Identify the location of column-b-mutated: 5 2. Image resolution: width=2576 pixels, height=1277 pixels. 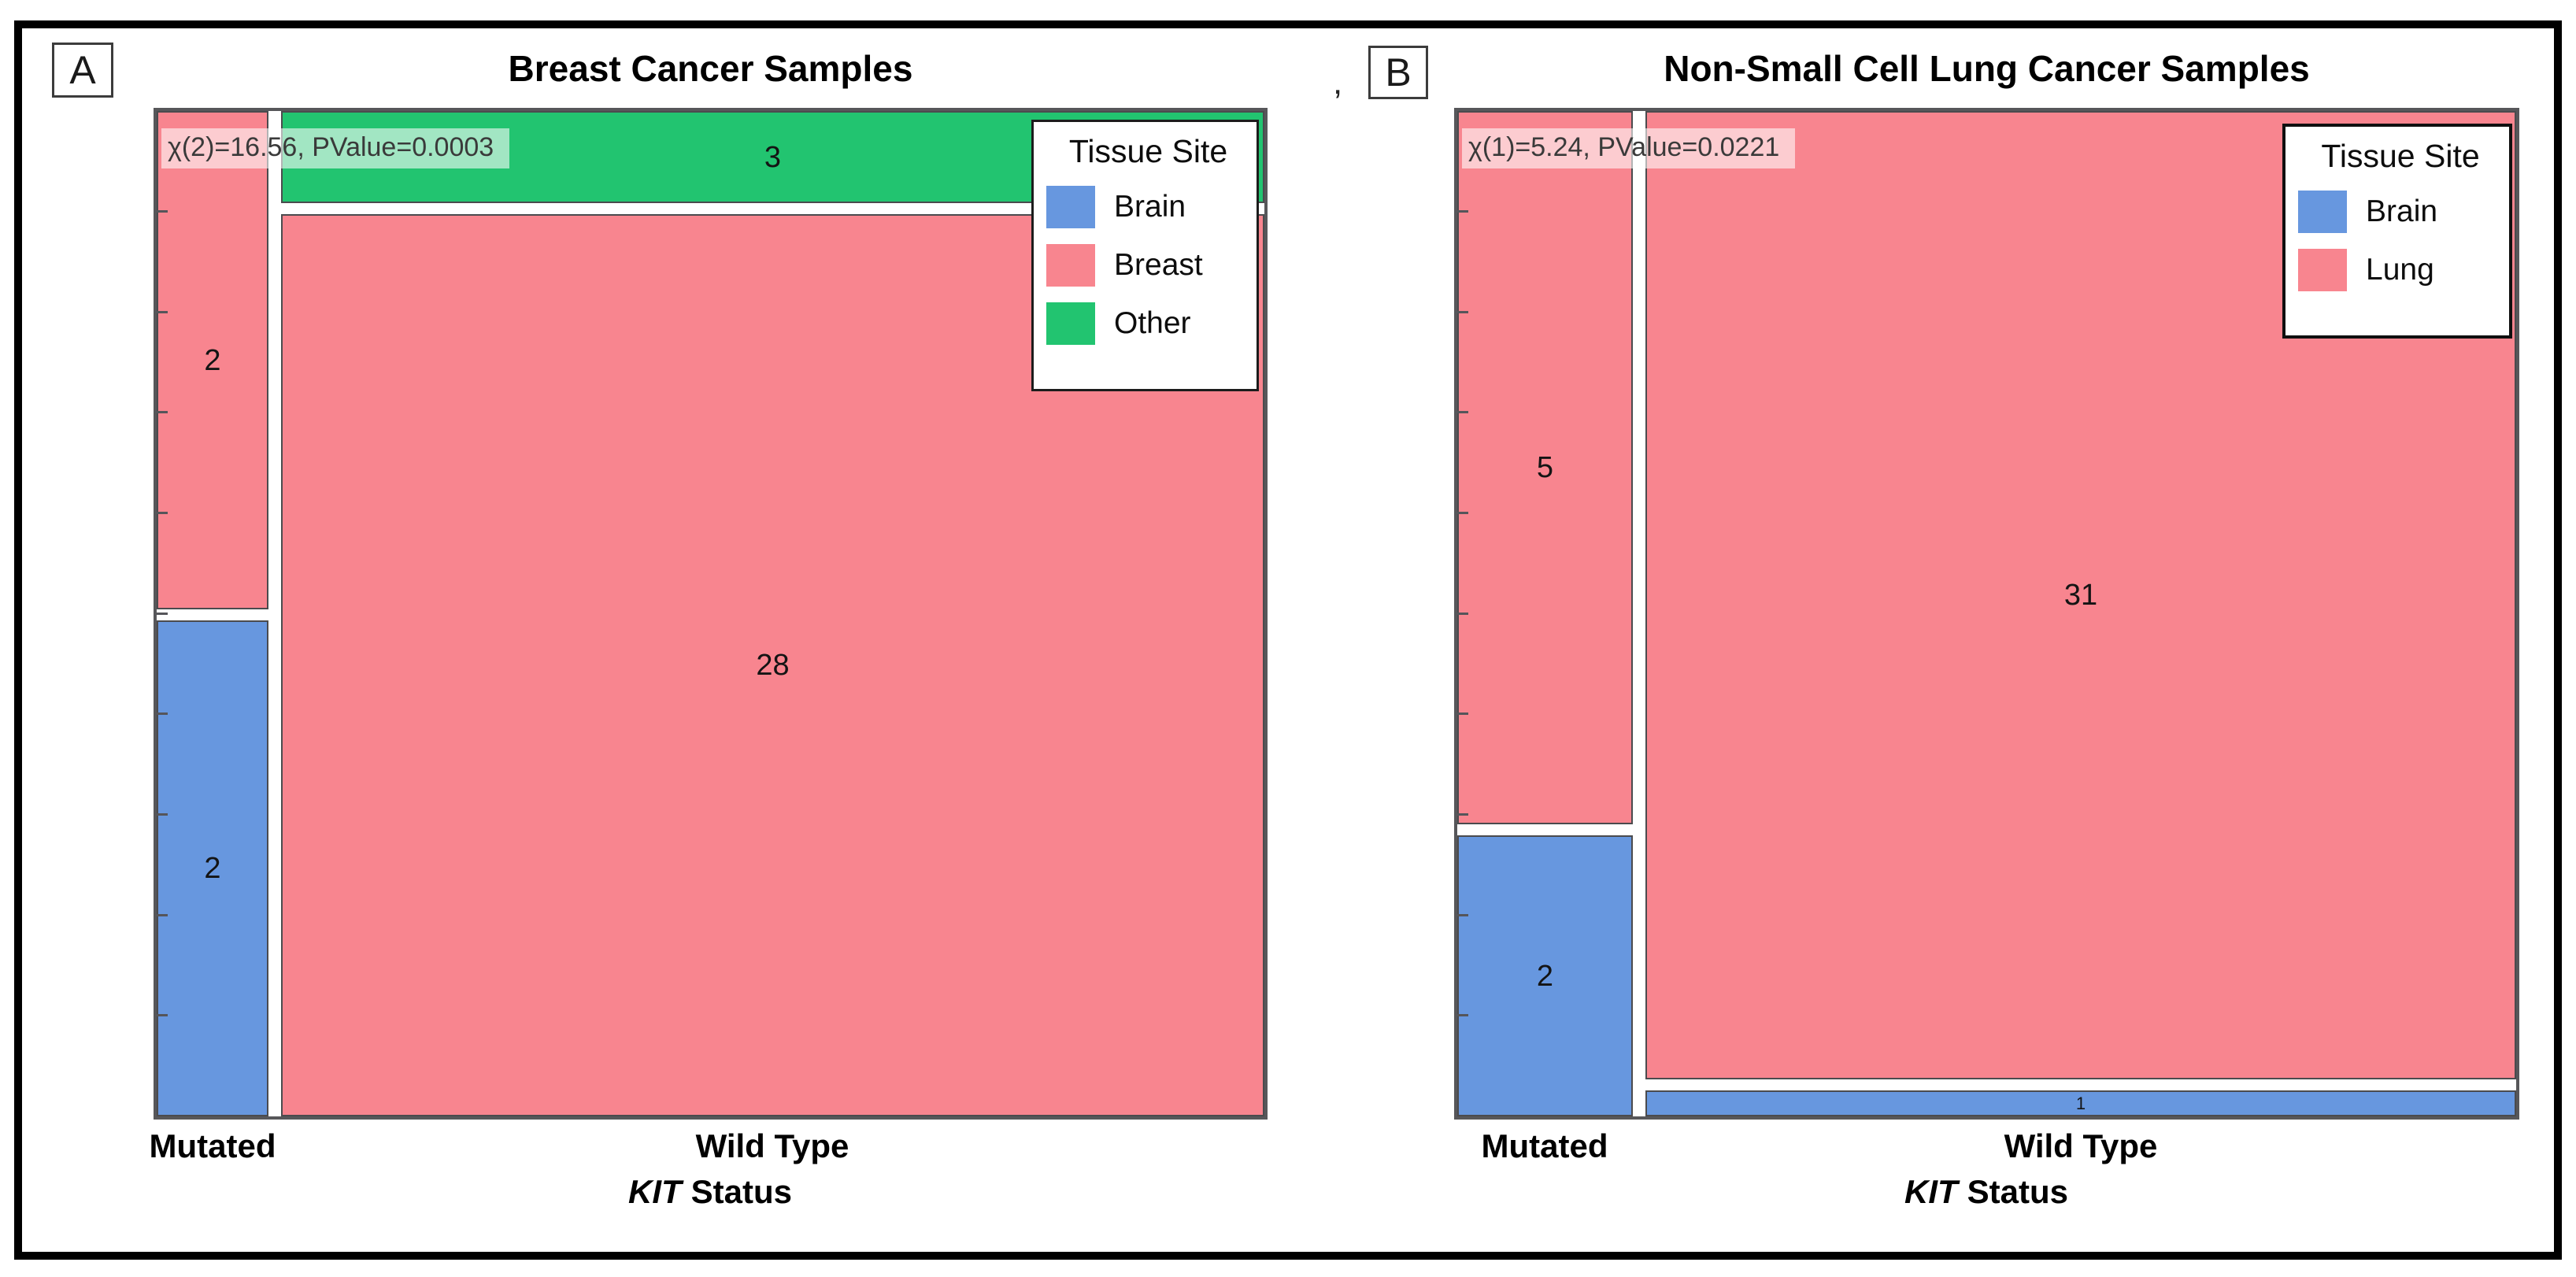
(1545, 613).